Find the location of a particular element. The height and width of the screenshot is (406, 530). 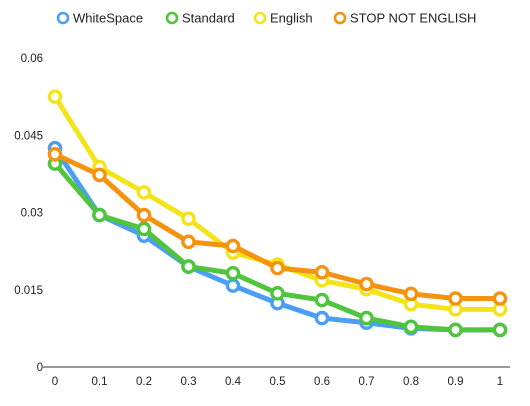

x-tick-label: 0.7 is located at coordinates (367, 382).